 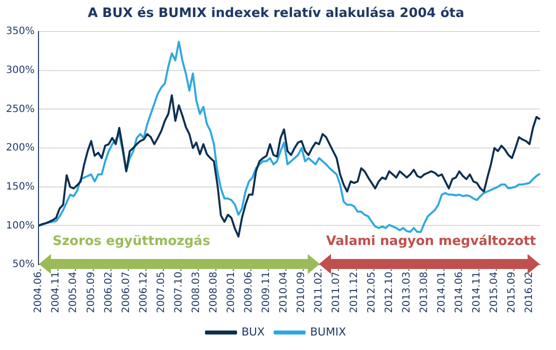 I want to click on y-tick-label: 350%, so click(x=20, y=32).